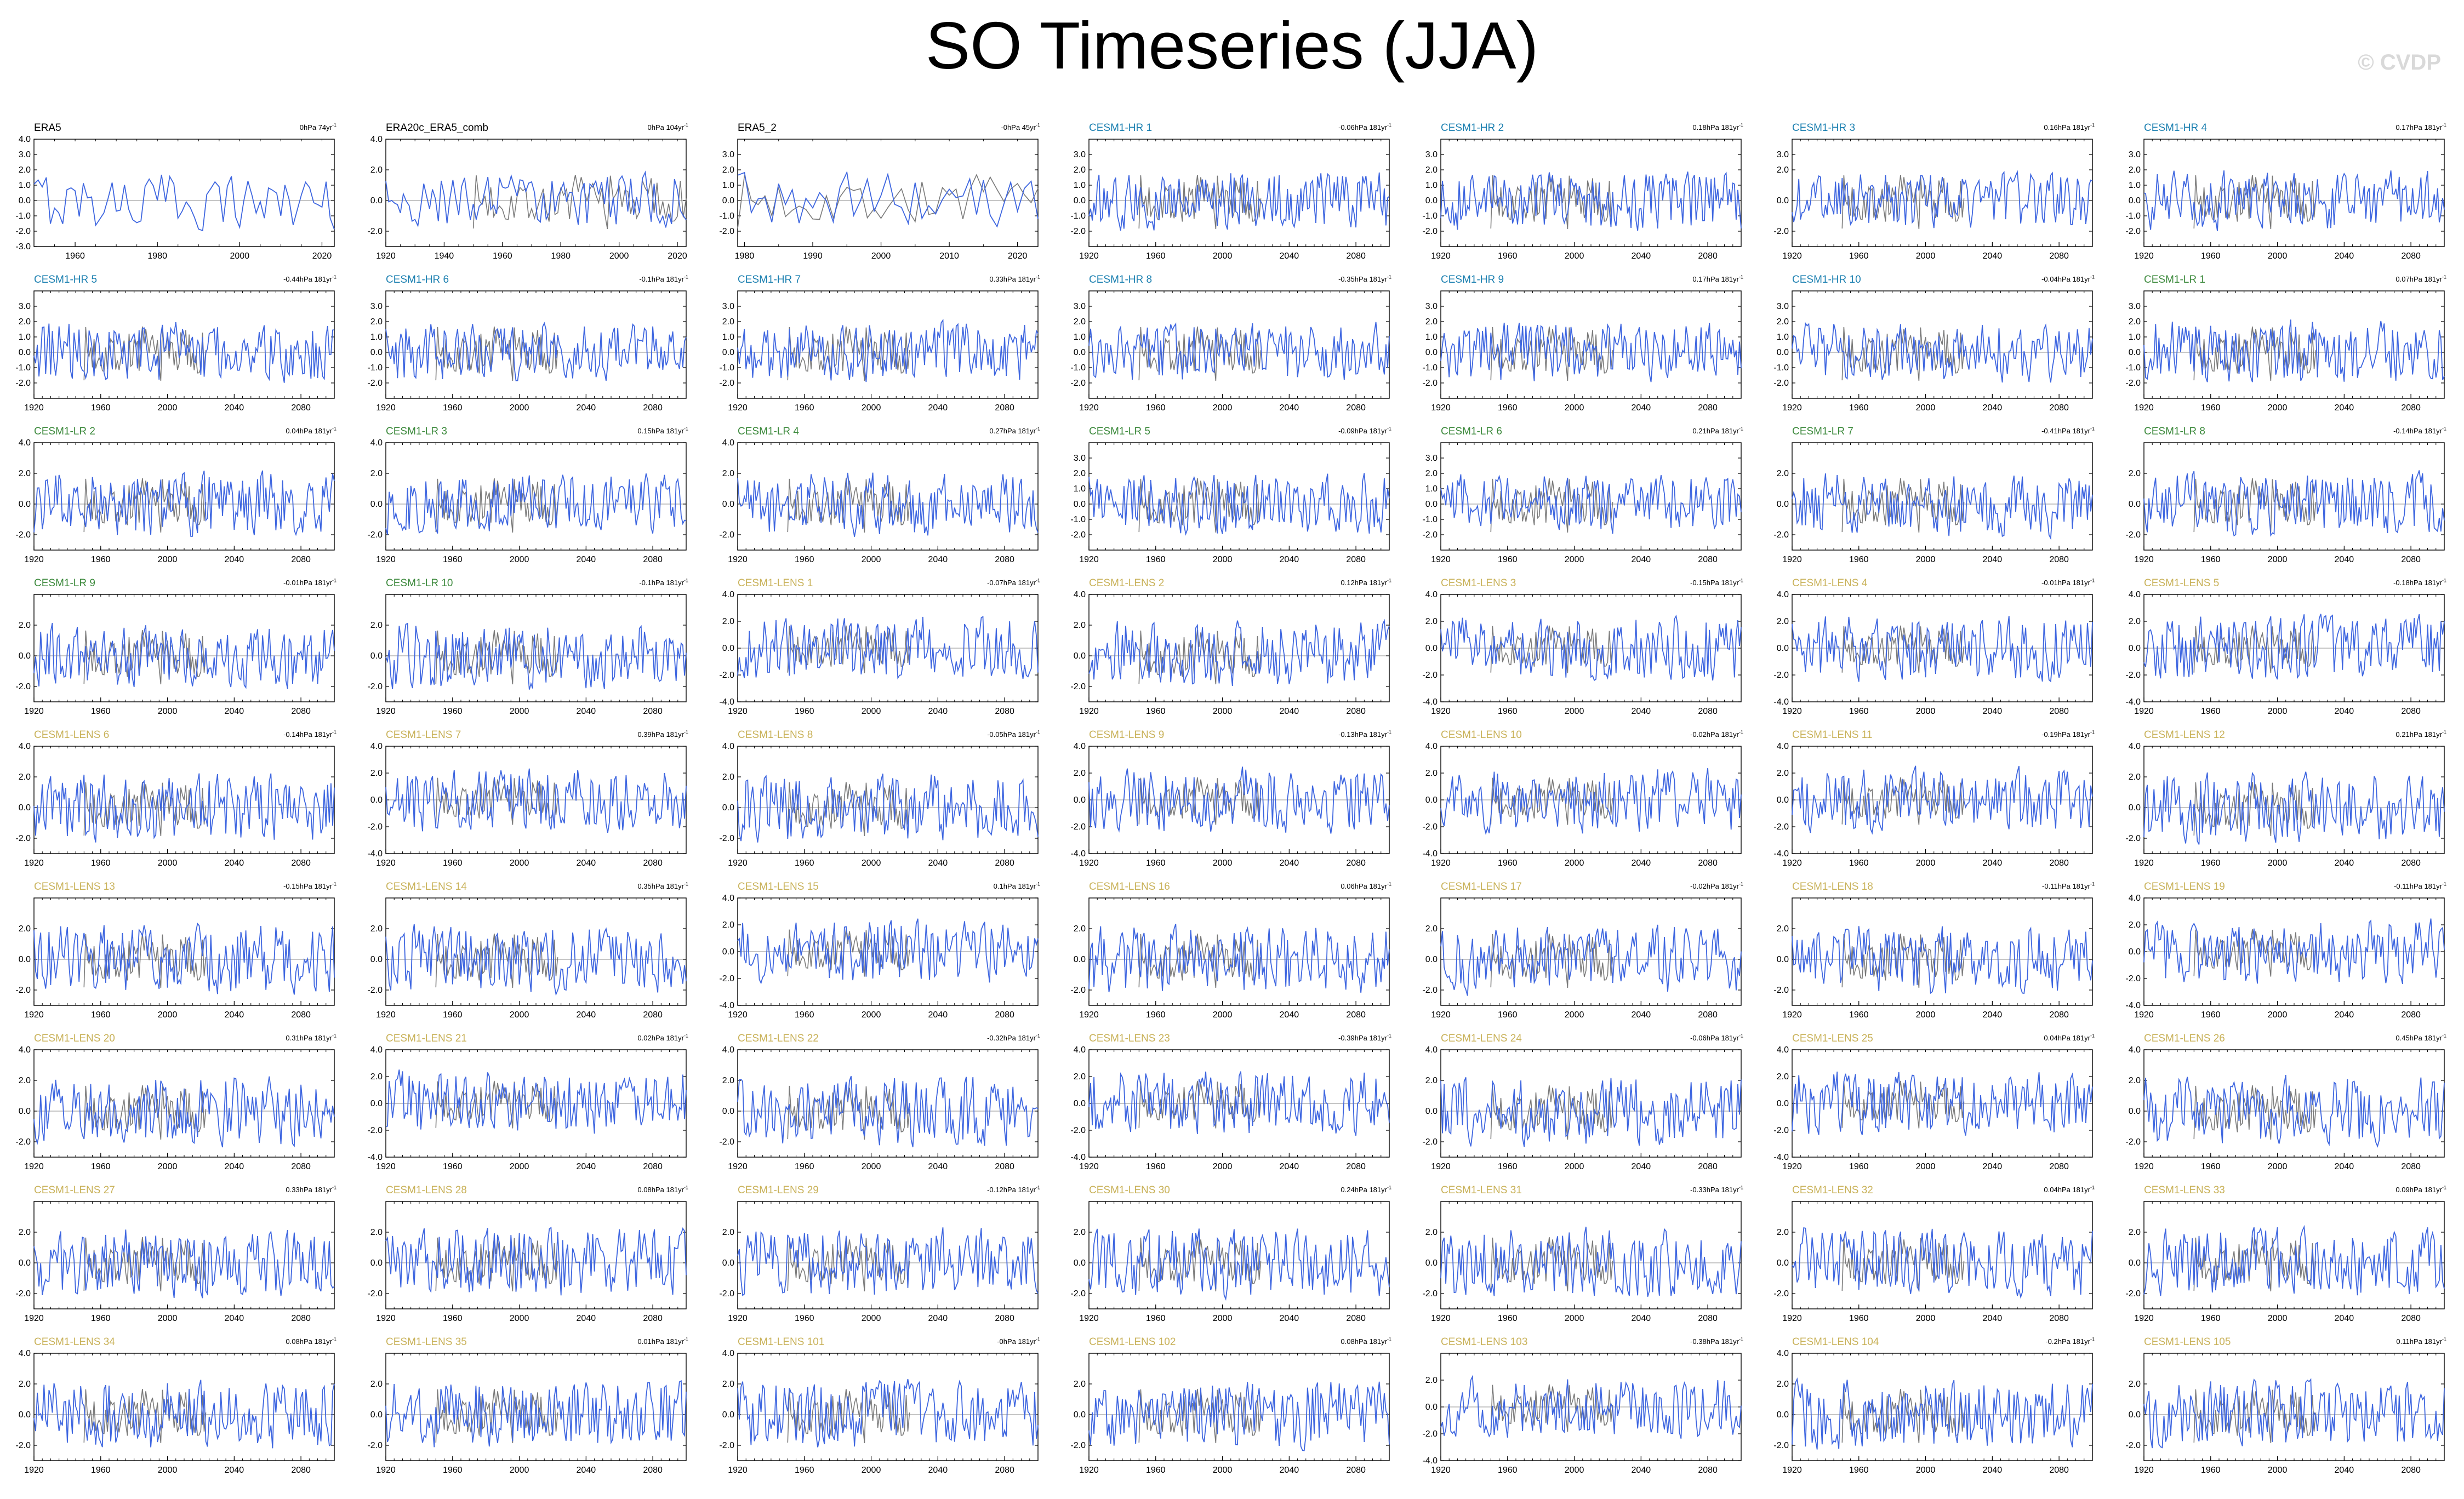 The width and height of the screenshot is (2464, 1499). Describe the element at coordinates (1017, 886) in the screenshot. I see `panel-trend-label: 0.1hPa 181yr-1` at that location.